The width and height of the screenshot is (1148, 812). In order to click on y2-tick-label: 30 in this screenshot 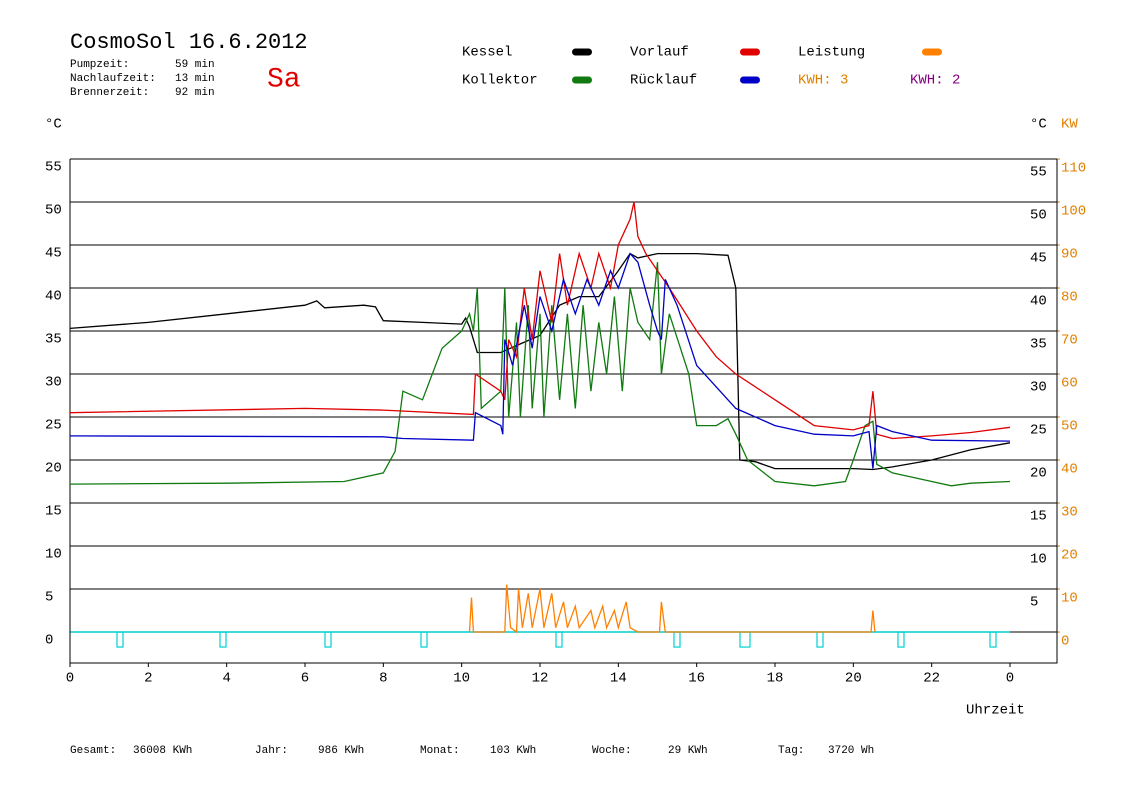, I will do `click(1069, 513)`.